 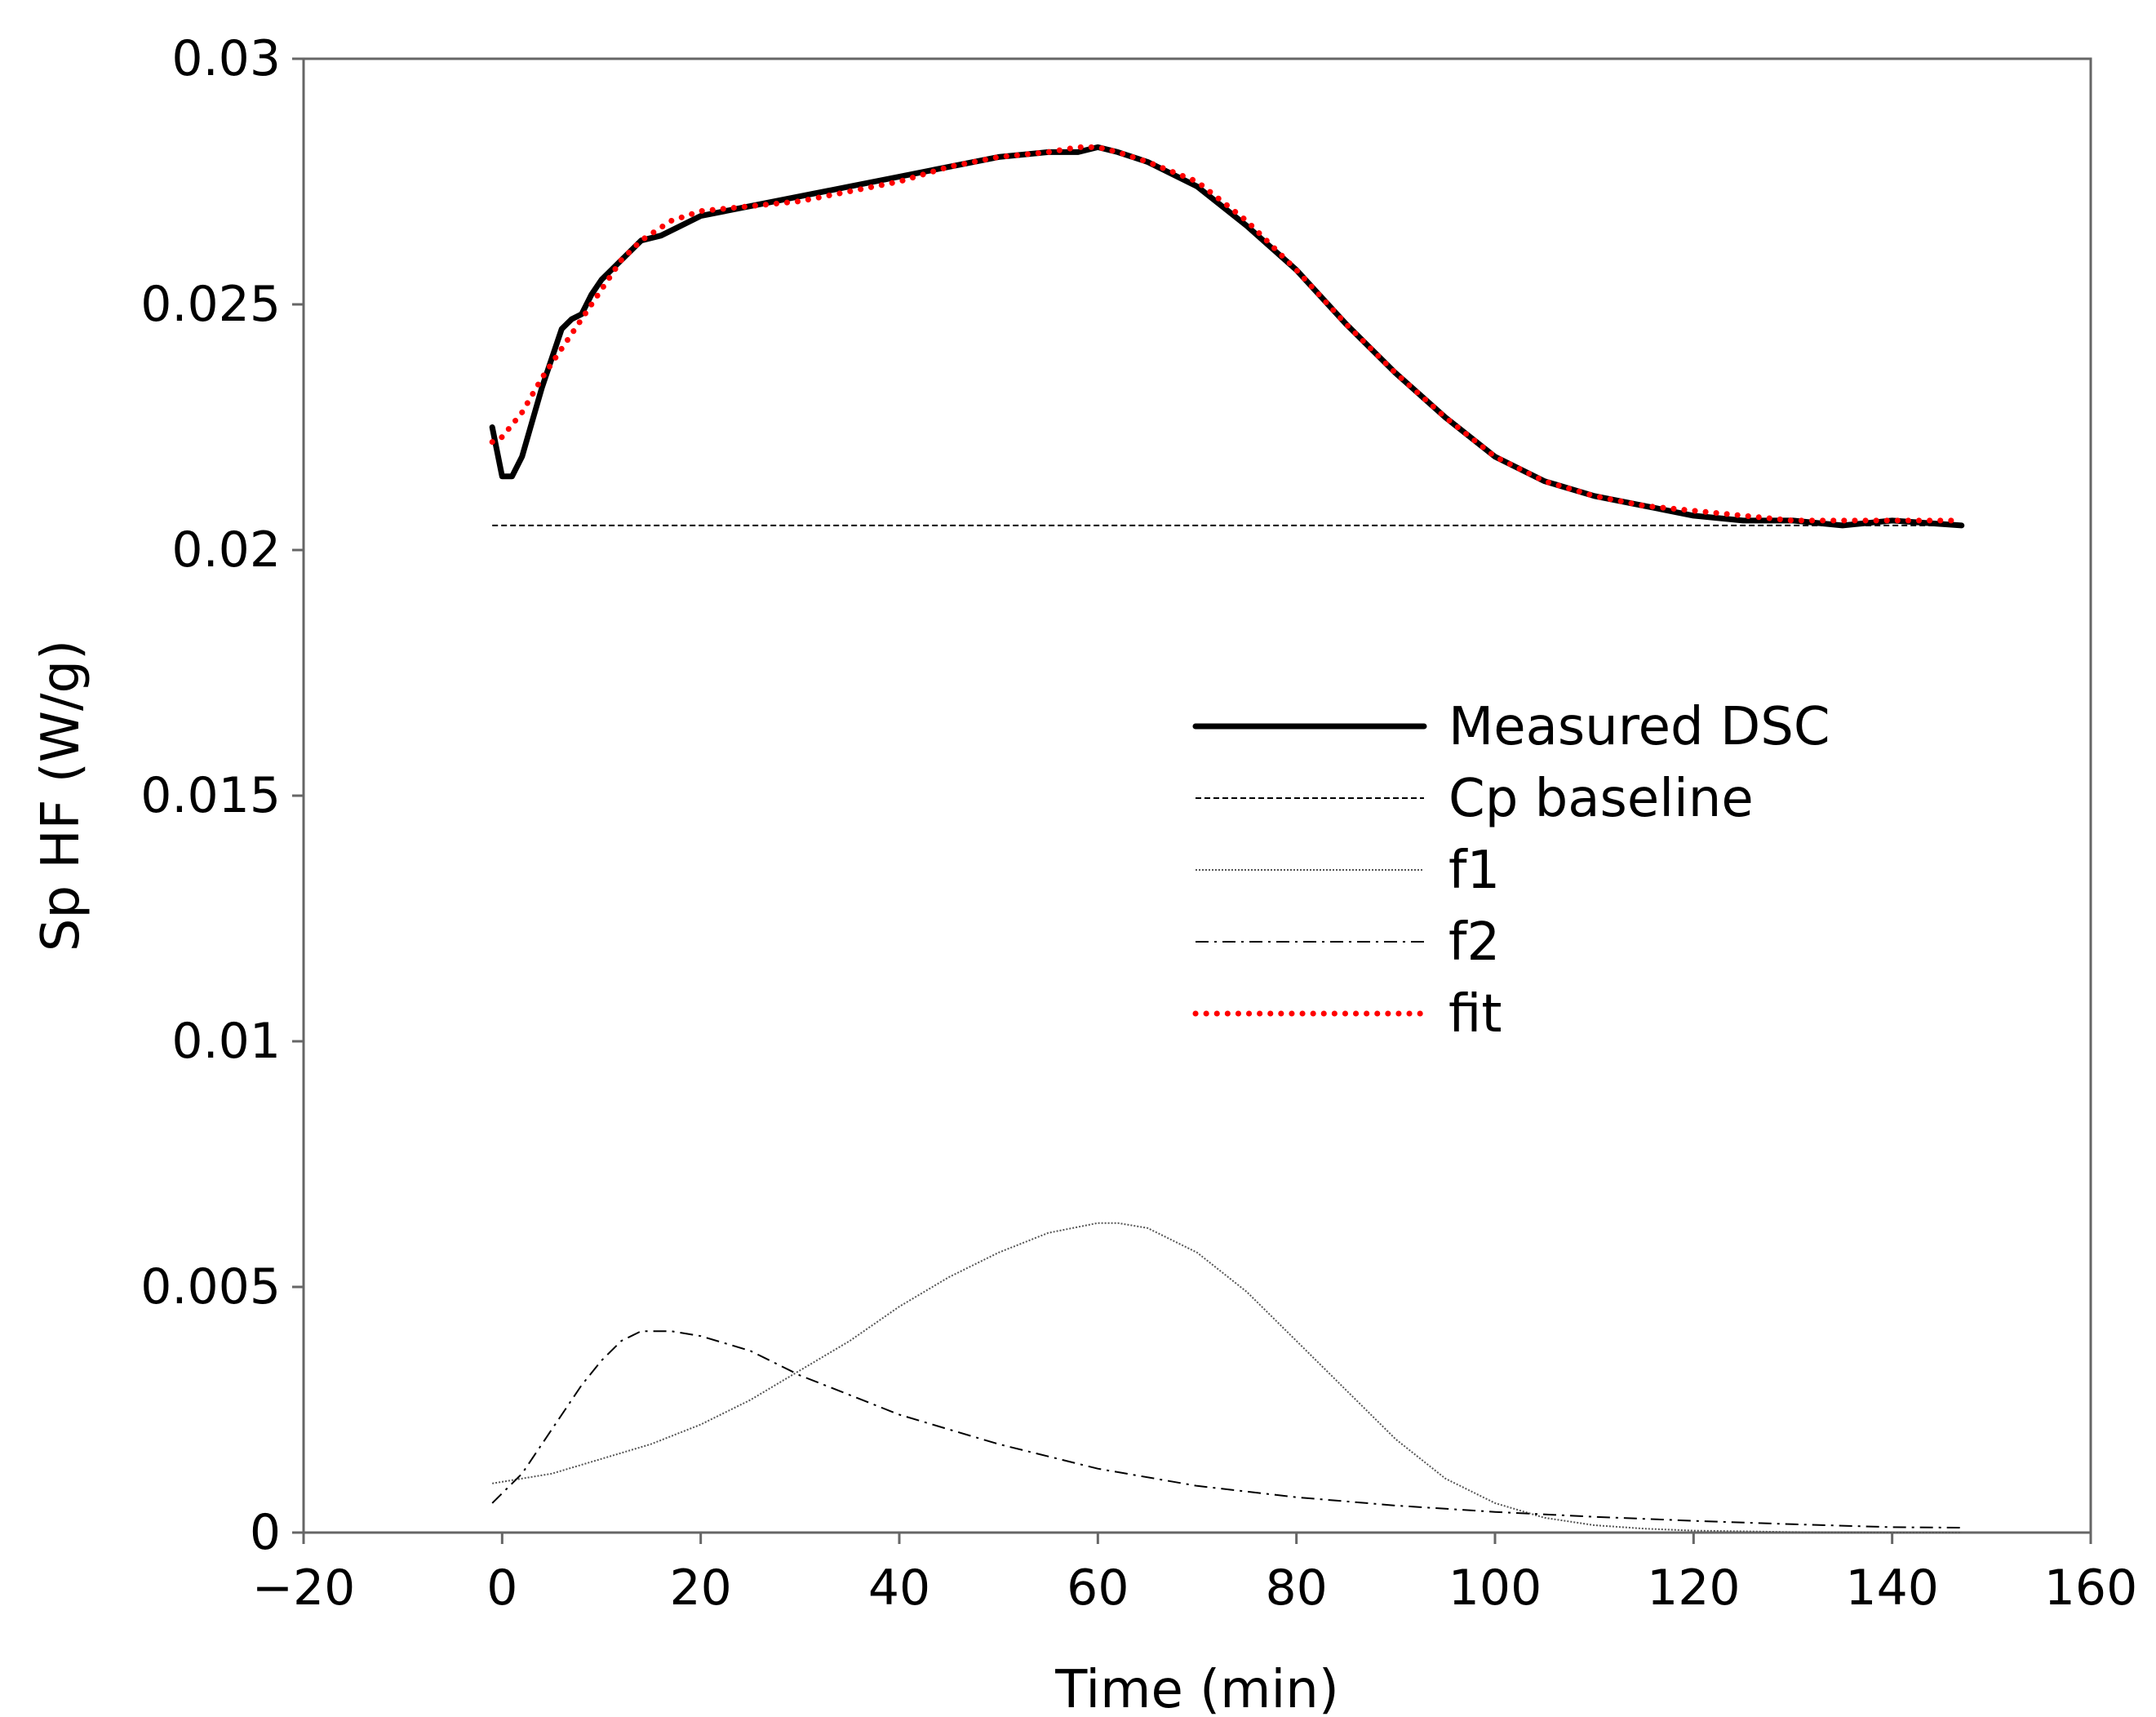 I want to click on x-tick-label: 80, so click(x=1296, y=1588).